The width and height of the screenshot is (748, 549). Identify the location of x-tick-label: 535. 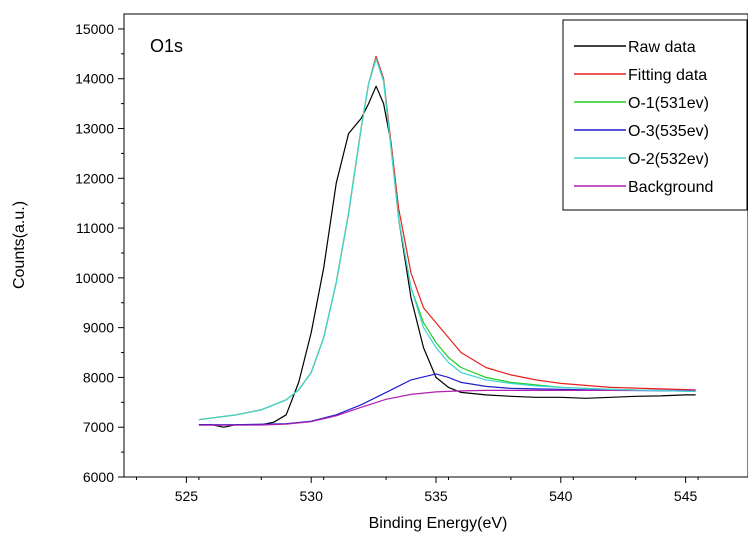
(436, 496).